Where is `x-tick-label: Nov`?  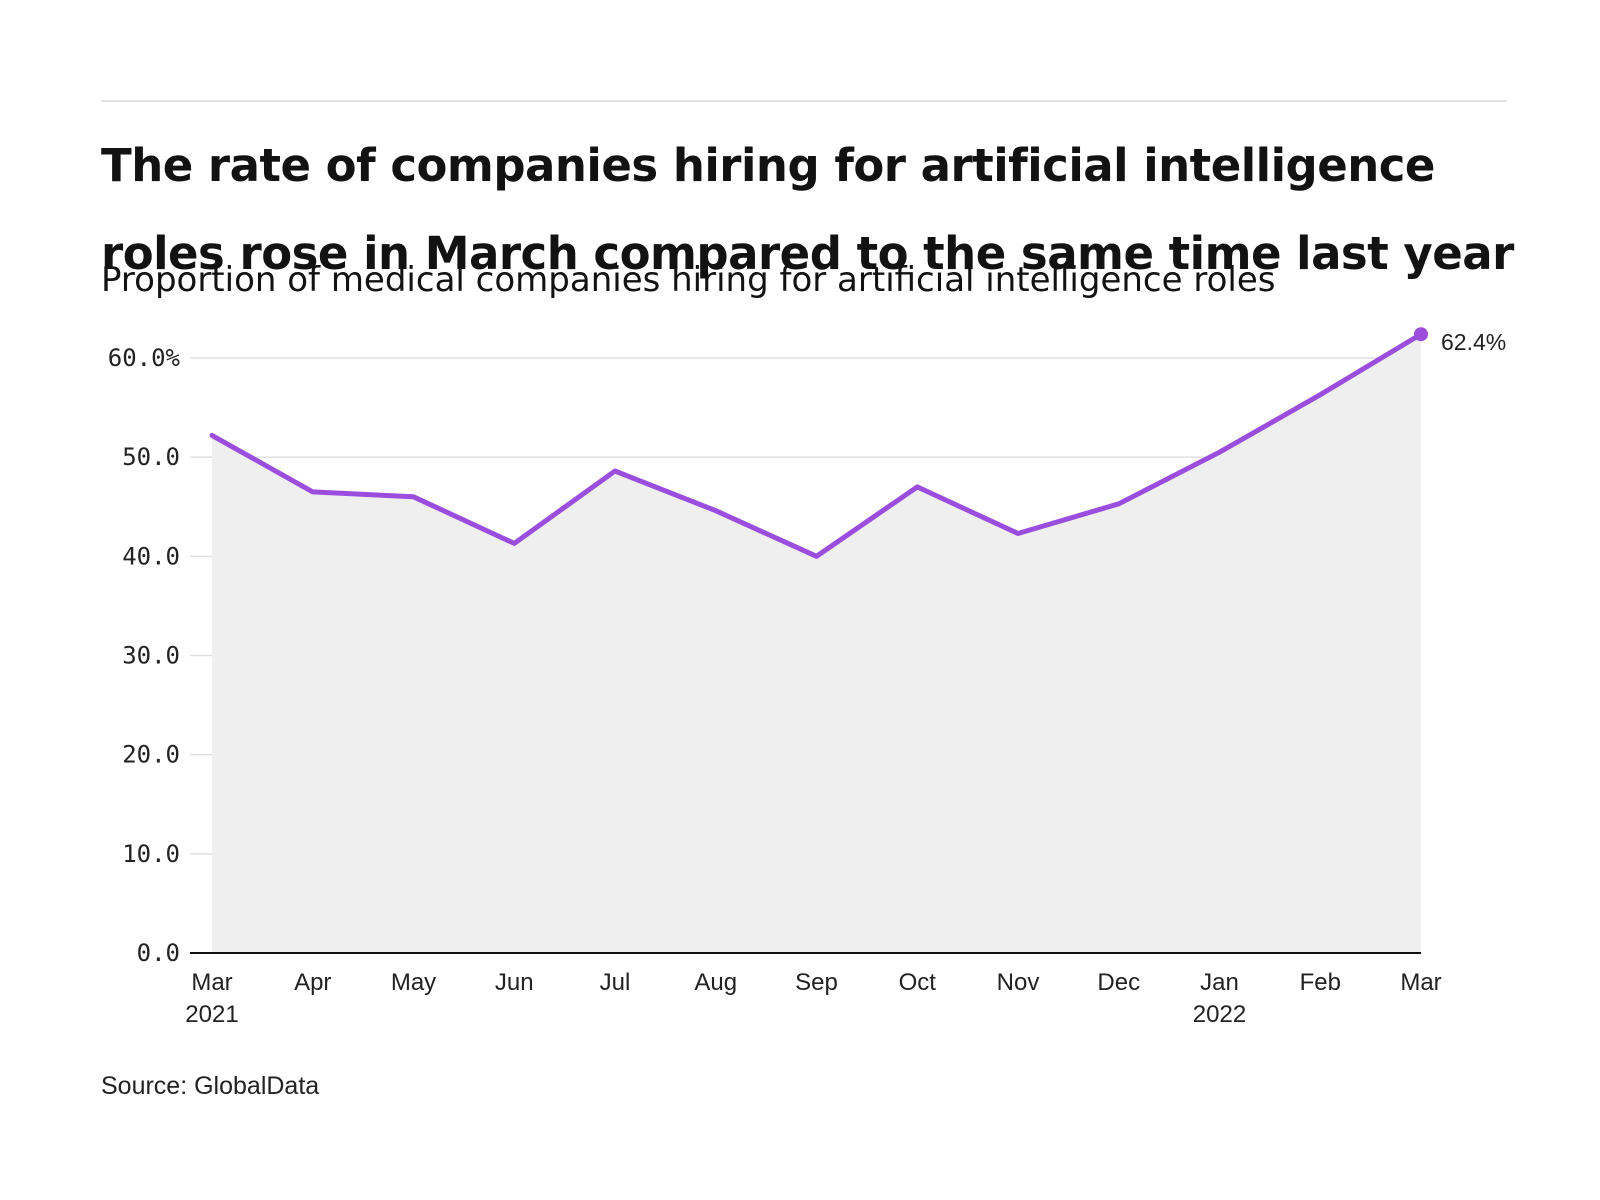 x-tick-label: Nov is located at coordinates (1018, 982).